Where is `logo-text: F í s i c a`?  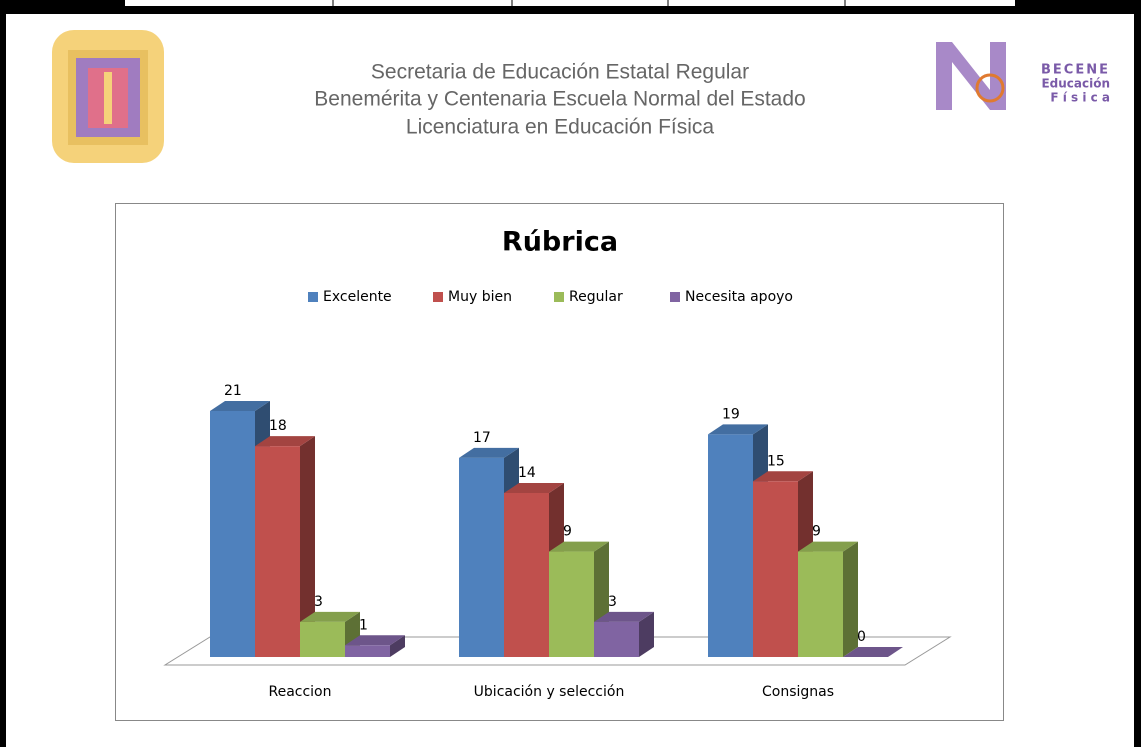
logo-text: F í s i c a is located at coordinates (1080, 98).